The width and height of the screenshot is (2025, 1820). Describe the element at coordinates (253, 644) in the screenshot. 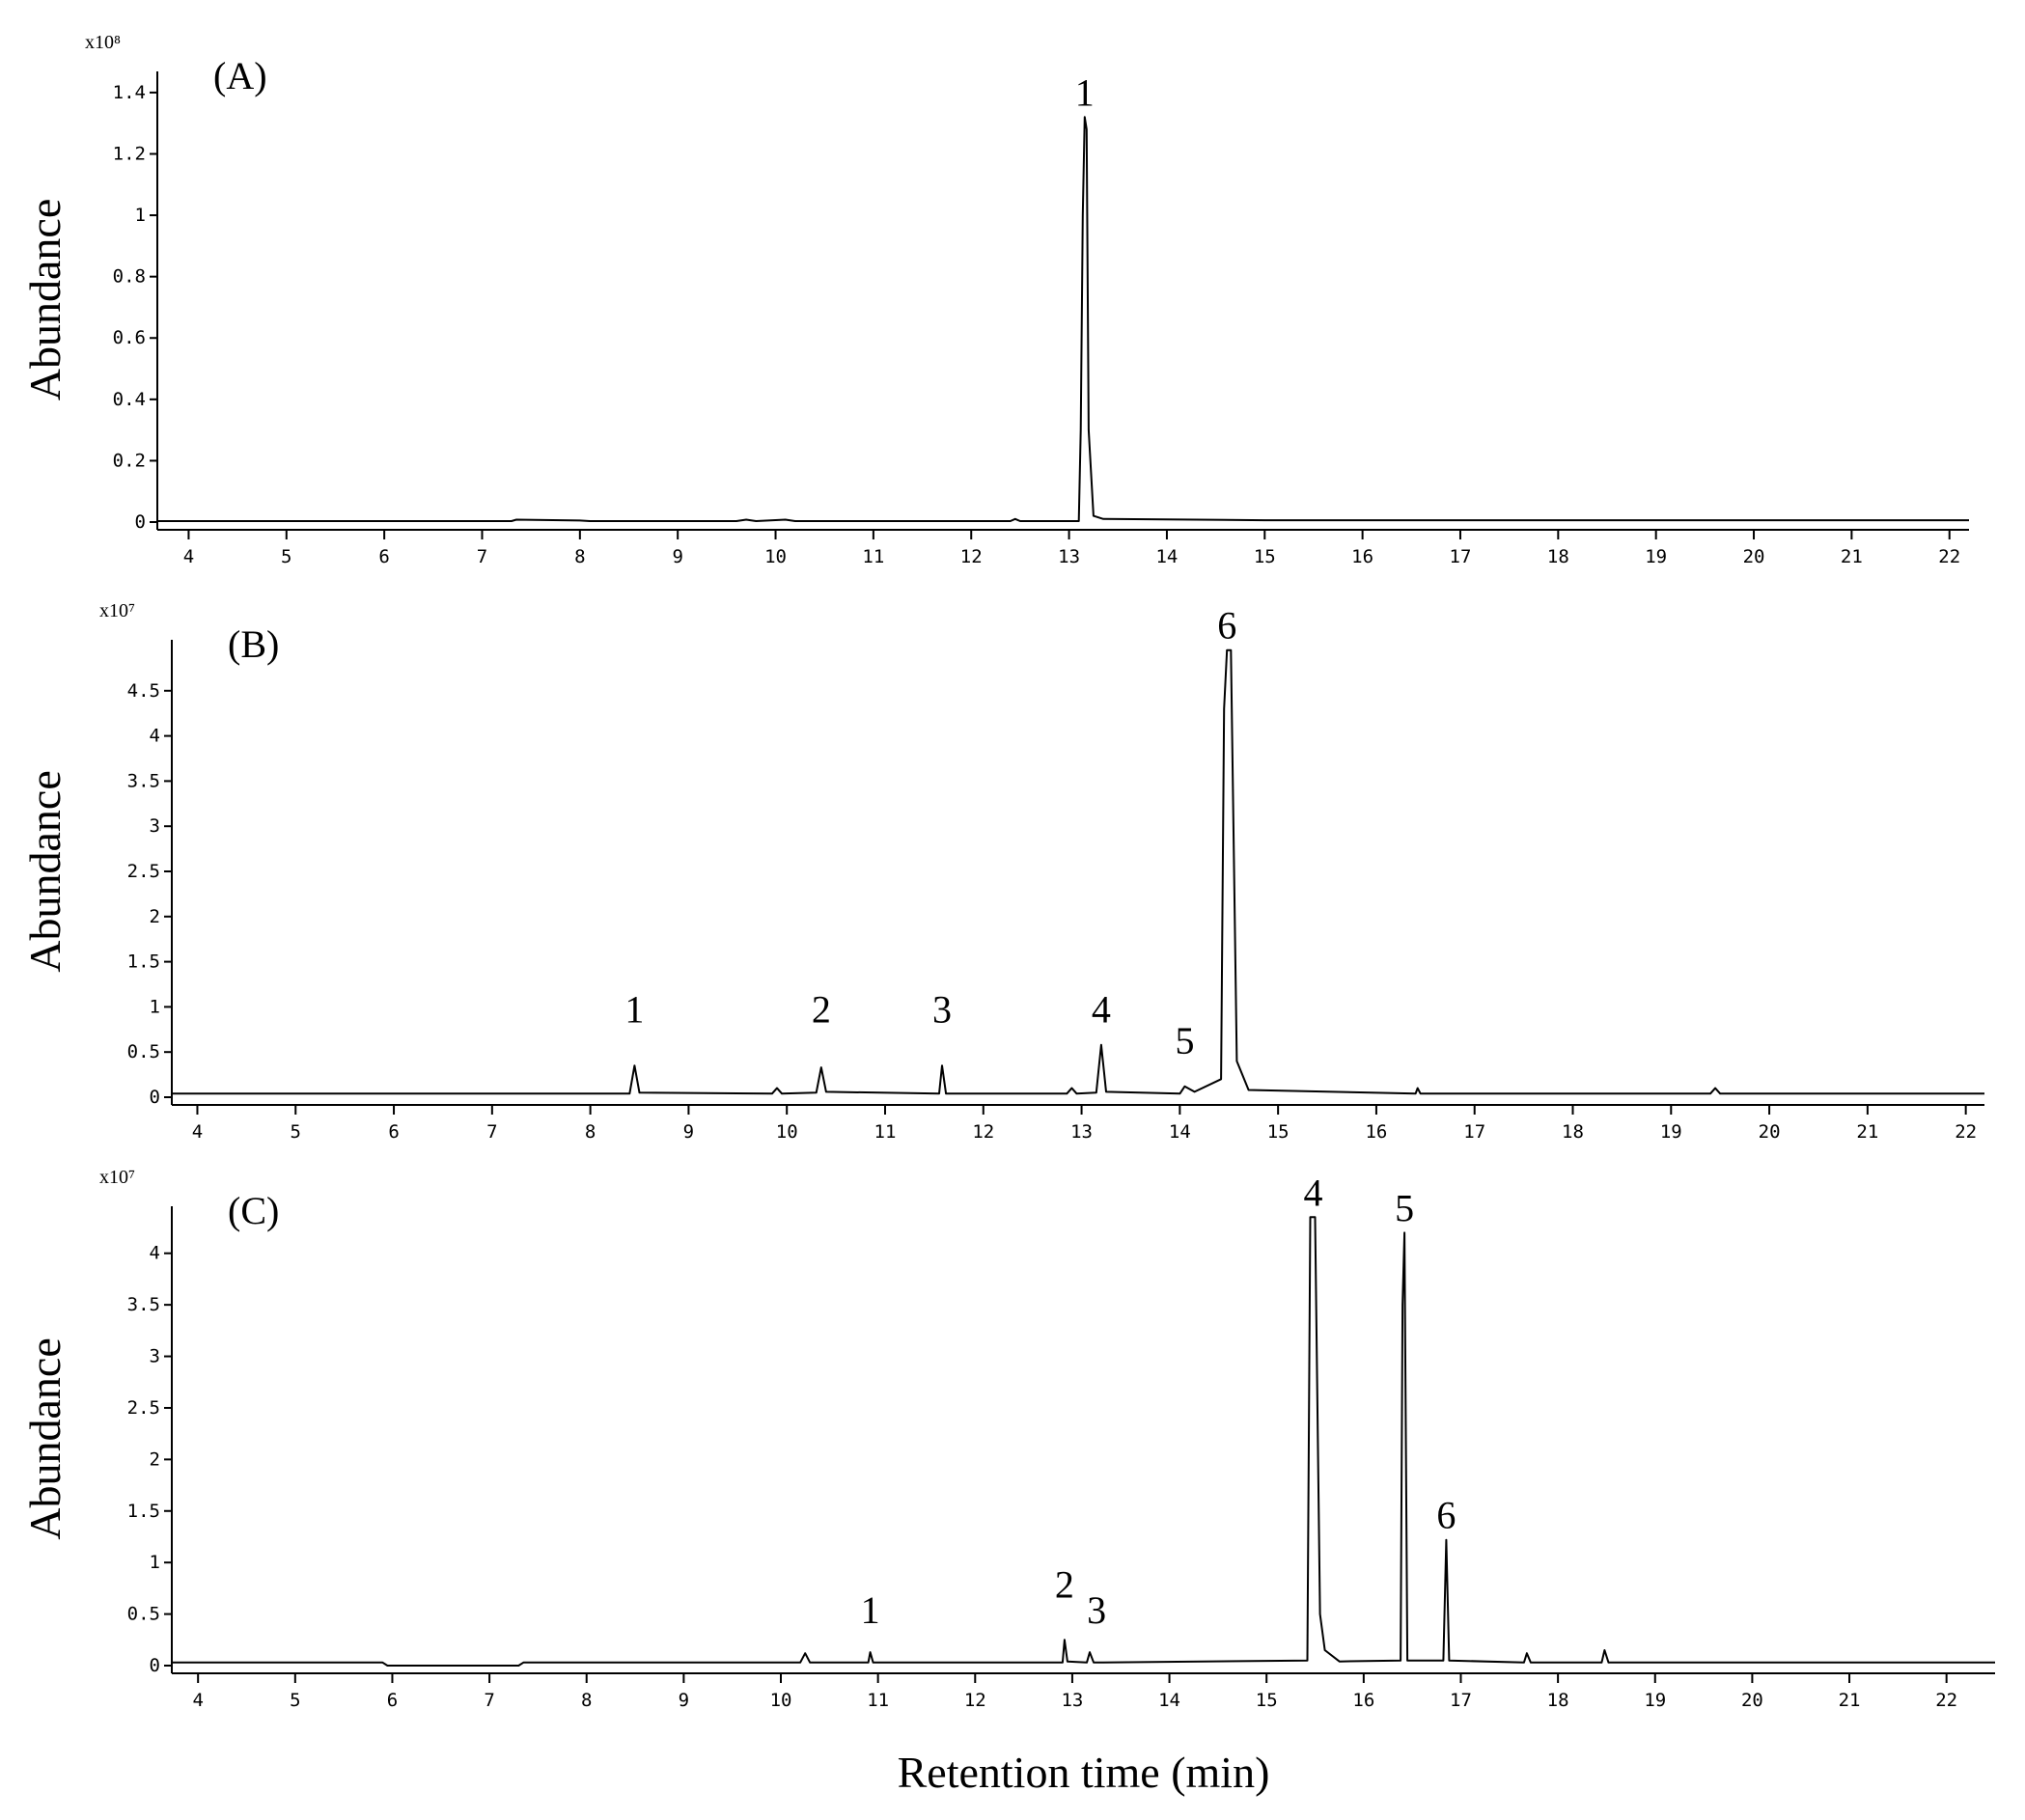

I see `panel-title: (B)` at that location.